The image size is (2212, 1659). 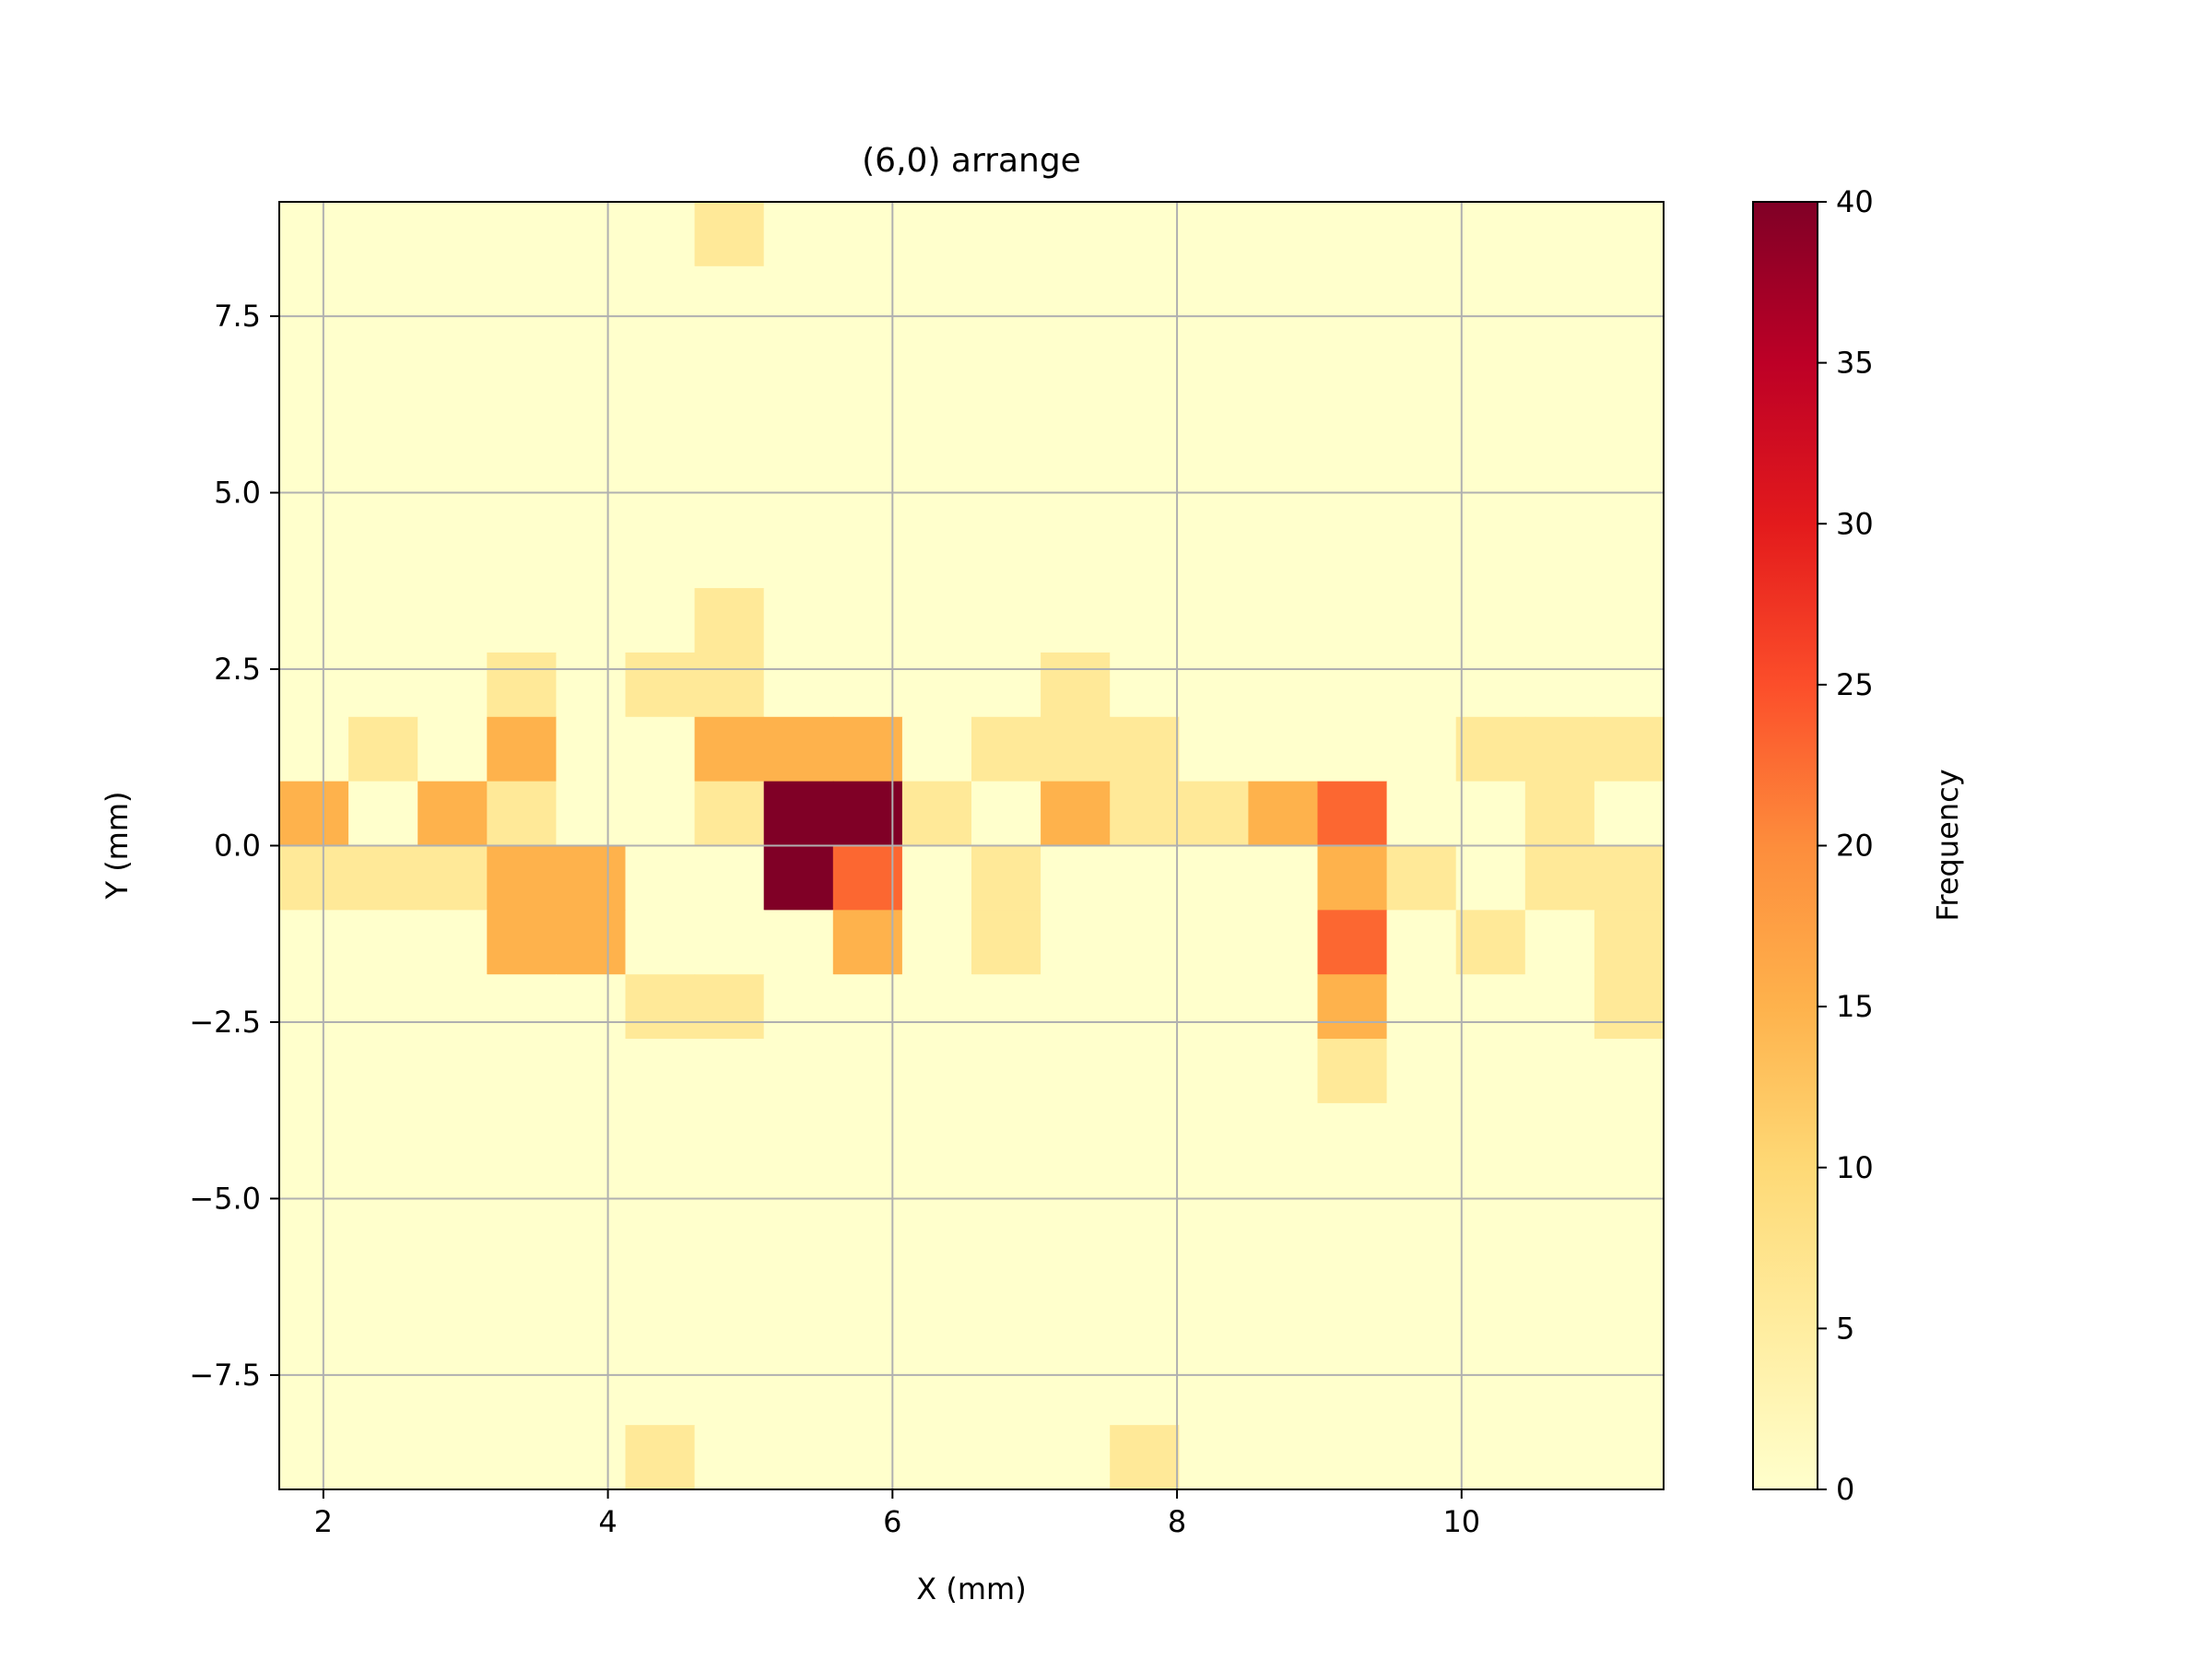 What do you see at coordinates (225, 1022) in the screenshot?
I see `y-tick-label: −2.5` at bounding box center [225, 1022].